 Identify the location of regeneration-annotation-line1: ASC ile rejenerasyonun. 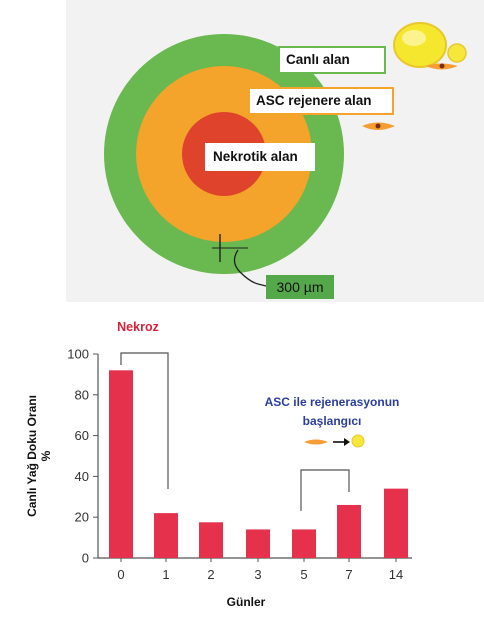
(332, 402).